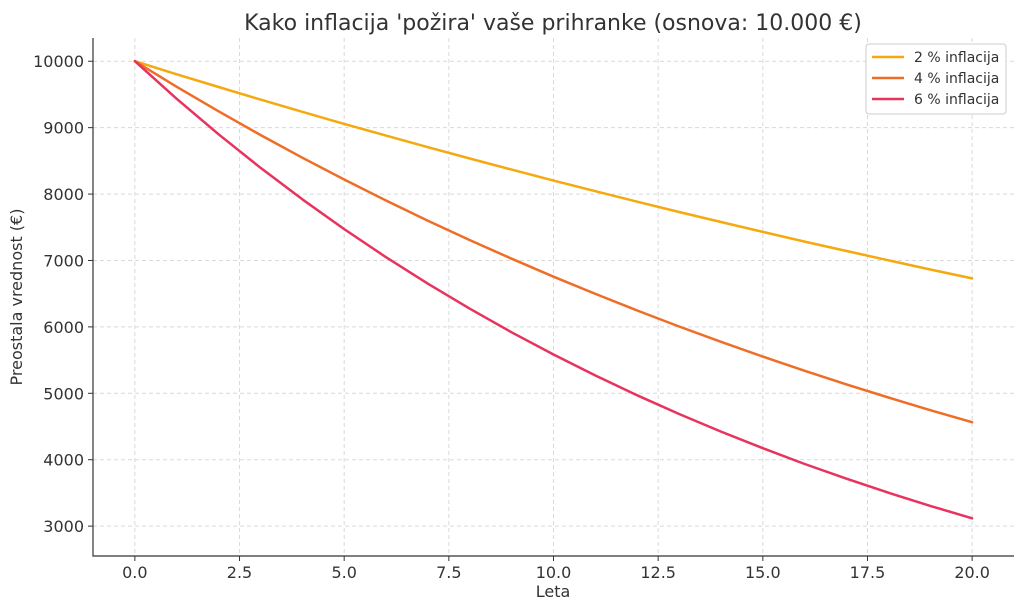 The width and height of the screenshot is (1024, 611). What do you see at coordinates (63, 393) in the screenshot?
I see `y-tick-label: 5000` at bounding box center [63, 393].